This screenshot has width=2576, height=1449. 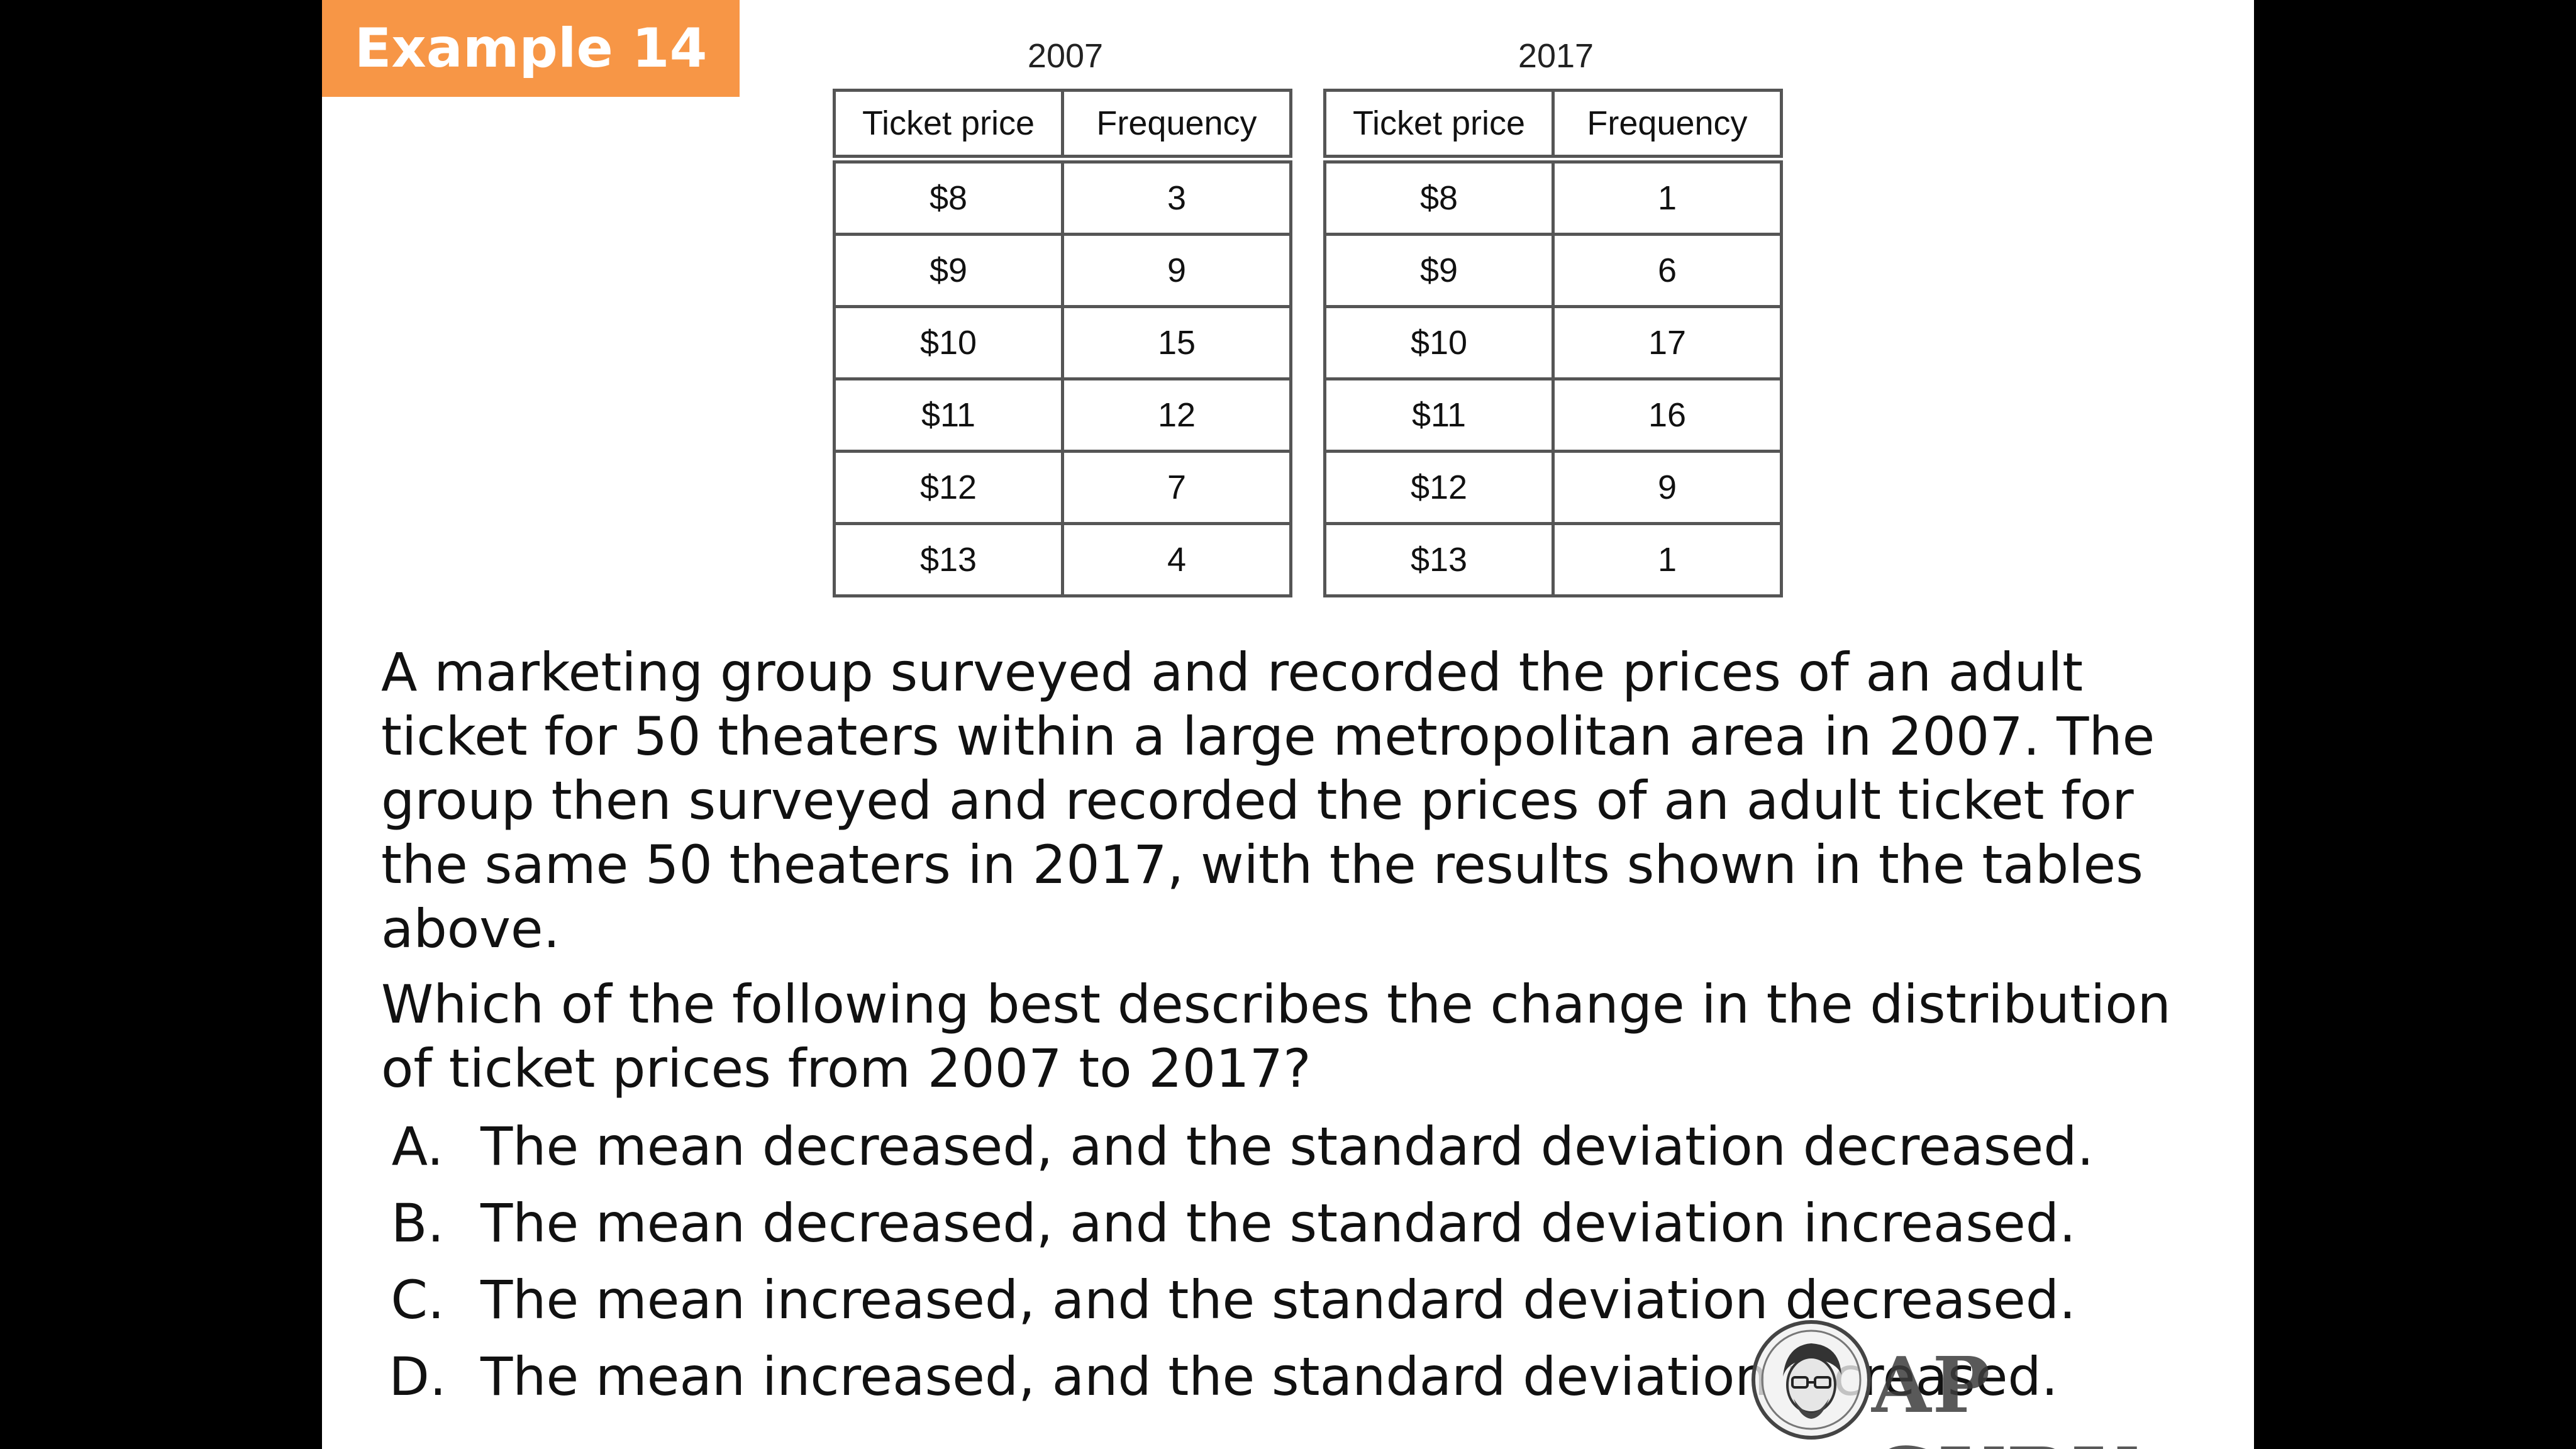 I want to click on choice-letter: D., so click(x=418, y=1376).